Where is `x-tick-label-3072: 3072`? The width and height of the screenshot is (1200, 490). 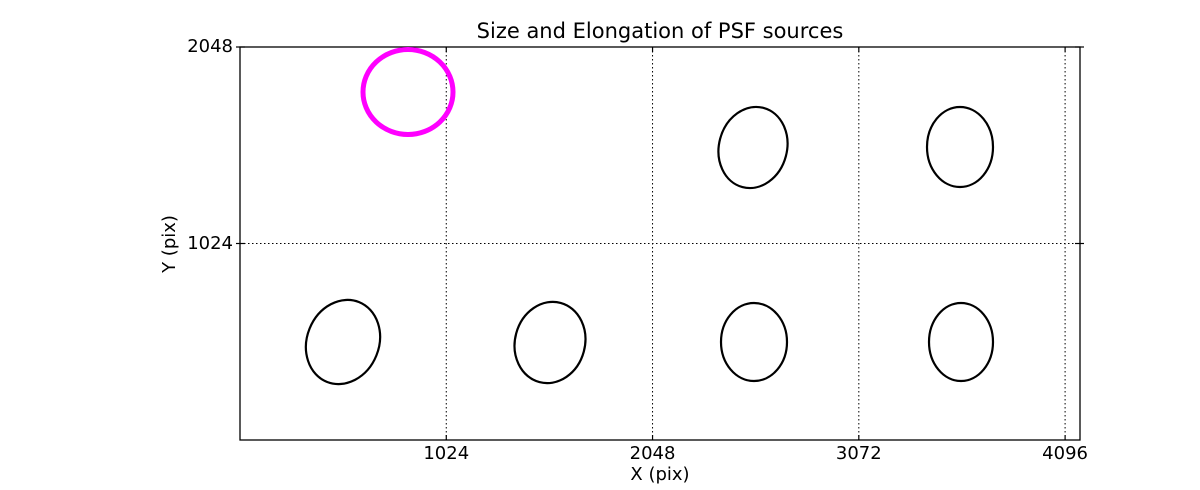
x-tick-label-3072: 3072 is located at coordinates (858, 453).